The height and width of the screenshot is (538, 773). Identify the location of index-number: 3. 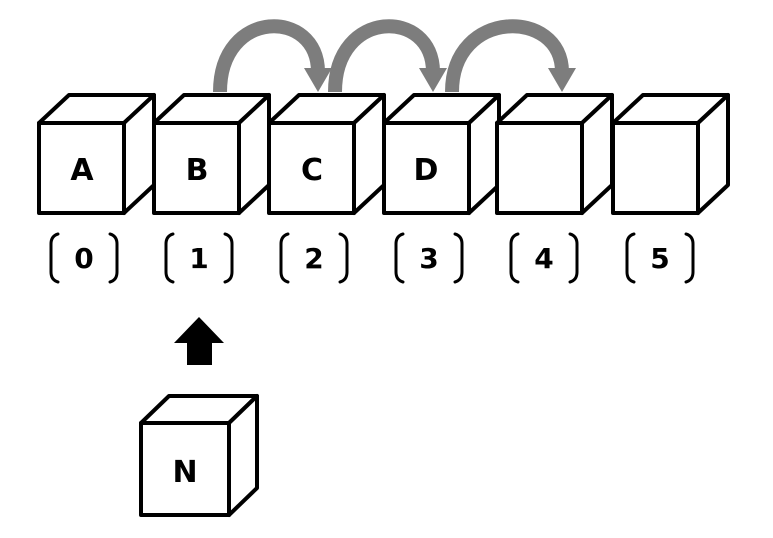
(428, 258).